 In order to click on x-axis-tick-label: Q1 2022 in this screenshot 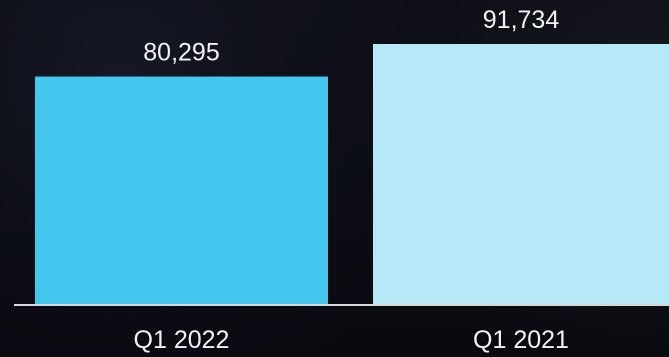, I will do `click(182, 340)`.